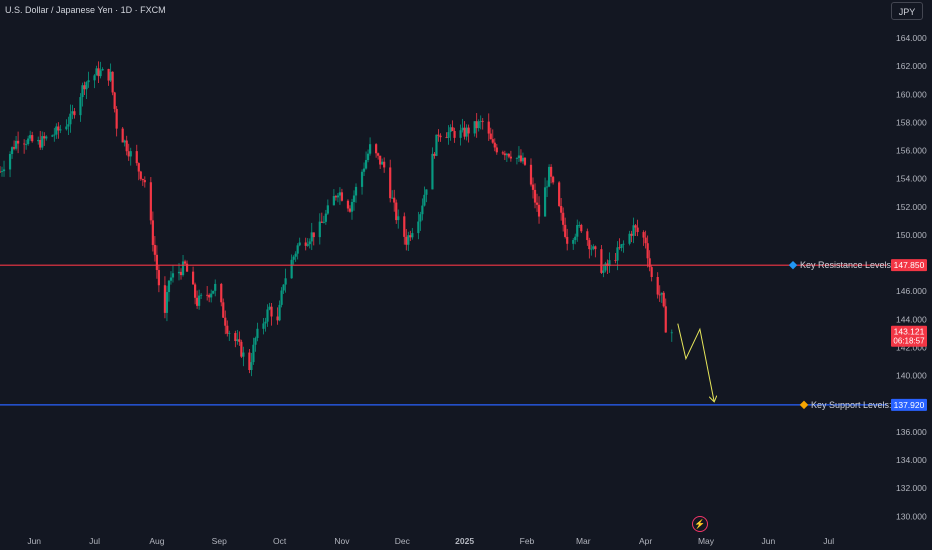 The image size is (932, 550). Describe the element at coordinates (804, 405) in the screenshot. I see `orange-diamond-icon` at that location.